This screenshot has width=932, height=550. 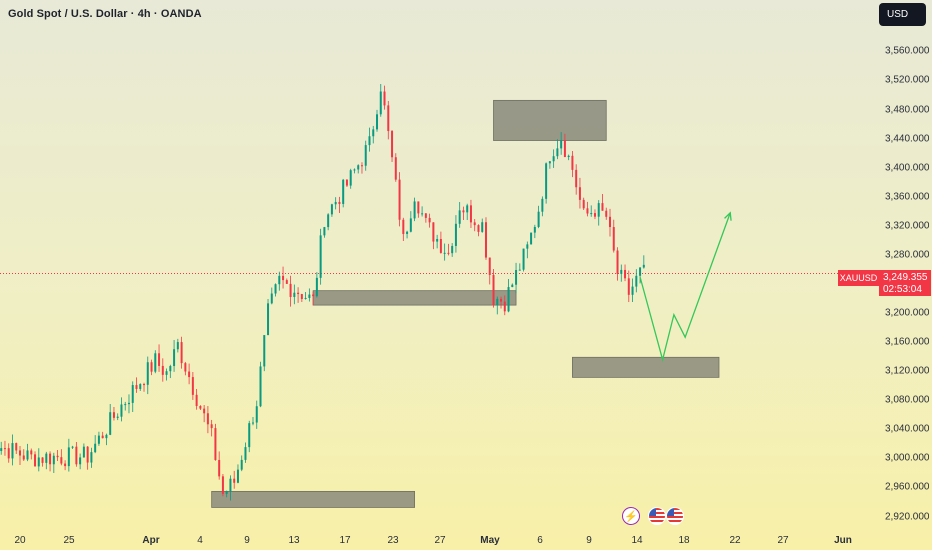 I want to click on projection-path, so click(x=685, y=287).